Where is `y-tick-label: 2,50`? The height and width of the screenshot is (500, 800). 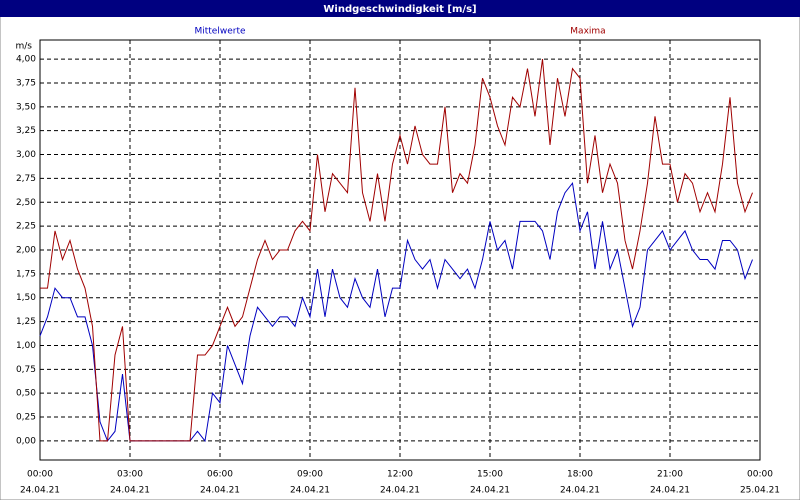
y-tick-label: 2,50 is located at coordinates (26, 203).